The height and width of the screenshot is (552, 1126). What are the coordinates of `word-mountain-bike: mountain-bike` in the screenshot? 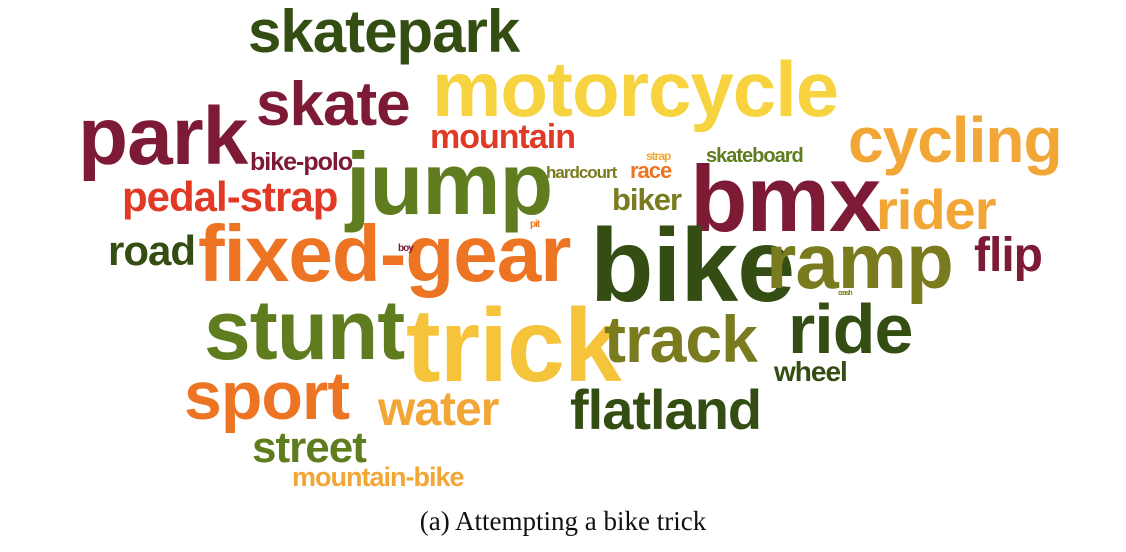 It's located at (378, 477).